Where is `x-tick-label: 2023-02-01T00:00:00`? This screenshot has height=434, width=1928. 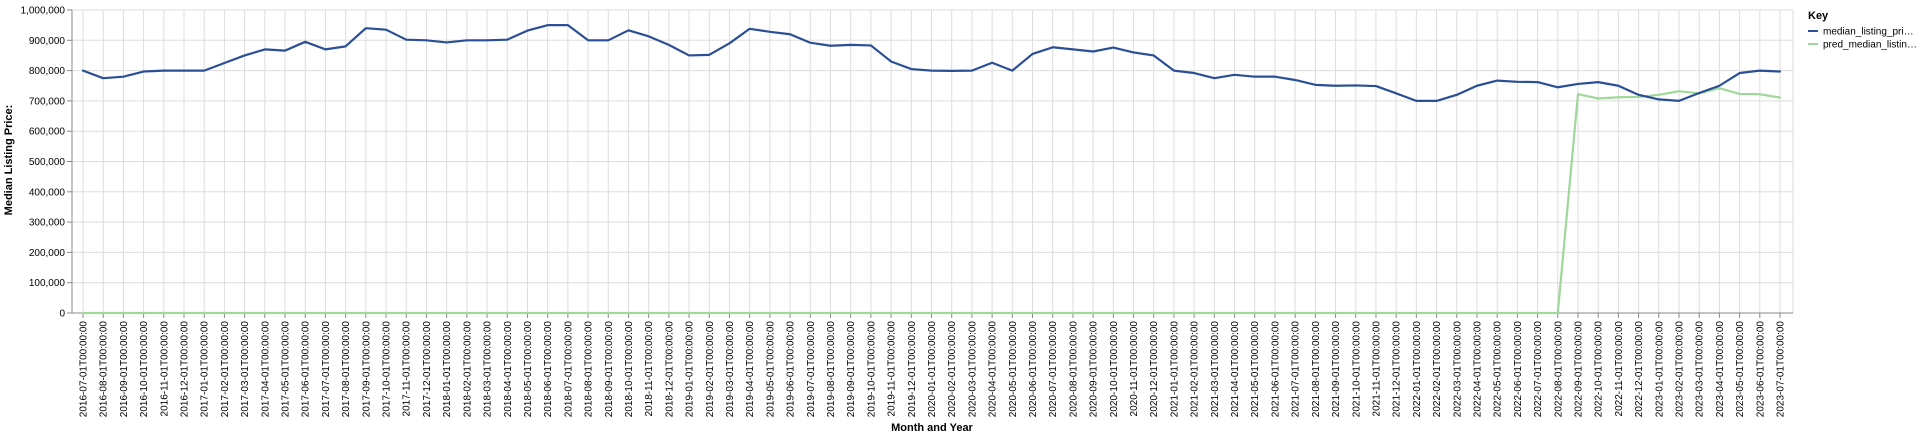
x-tick-label: 2023-02-01T00:00:00 is located at coordinates (1679, 369).